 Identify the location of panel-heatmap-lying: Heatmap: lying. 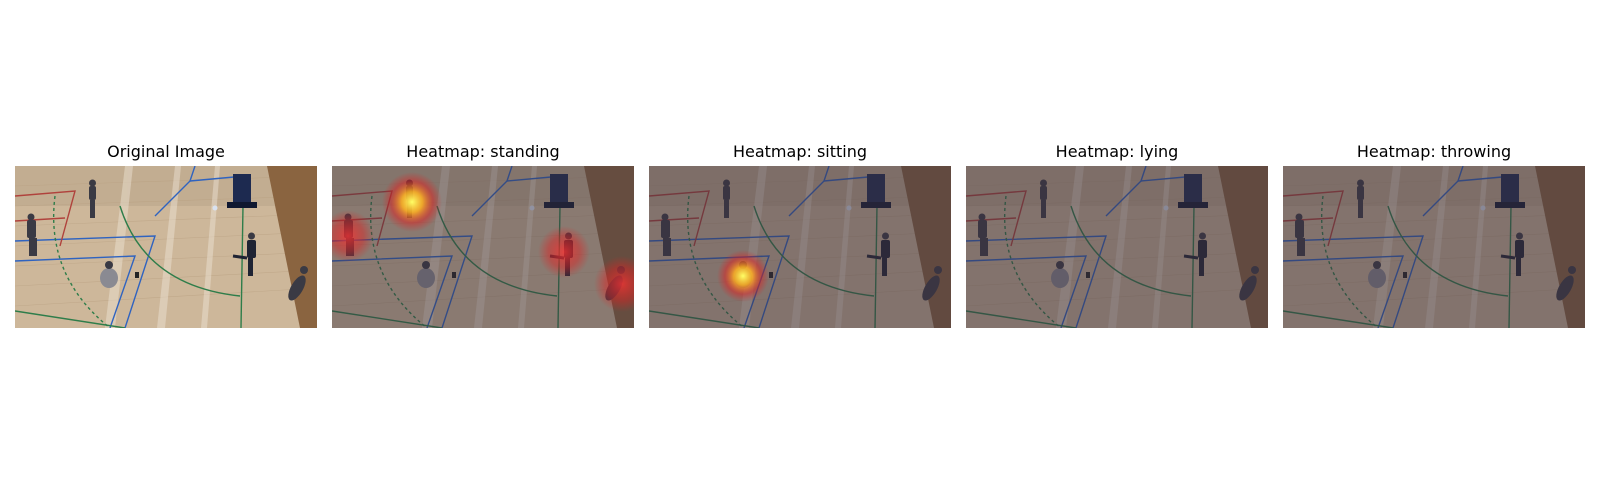
(1117, 233).